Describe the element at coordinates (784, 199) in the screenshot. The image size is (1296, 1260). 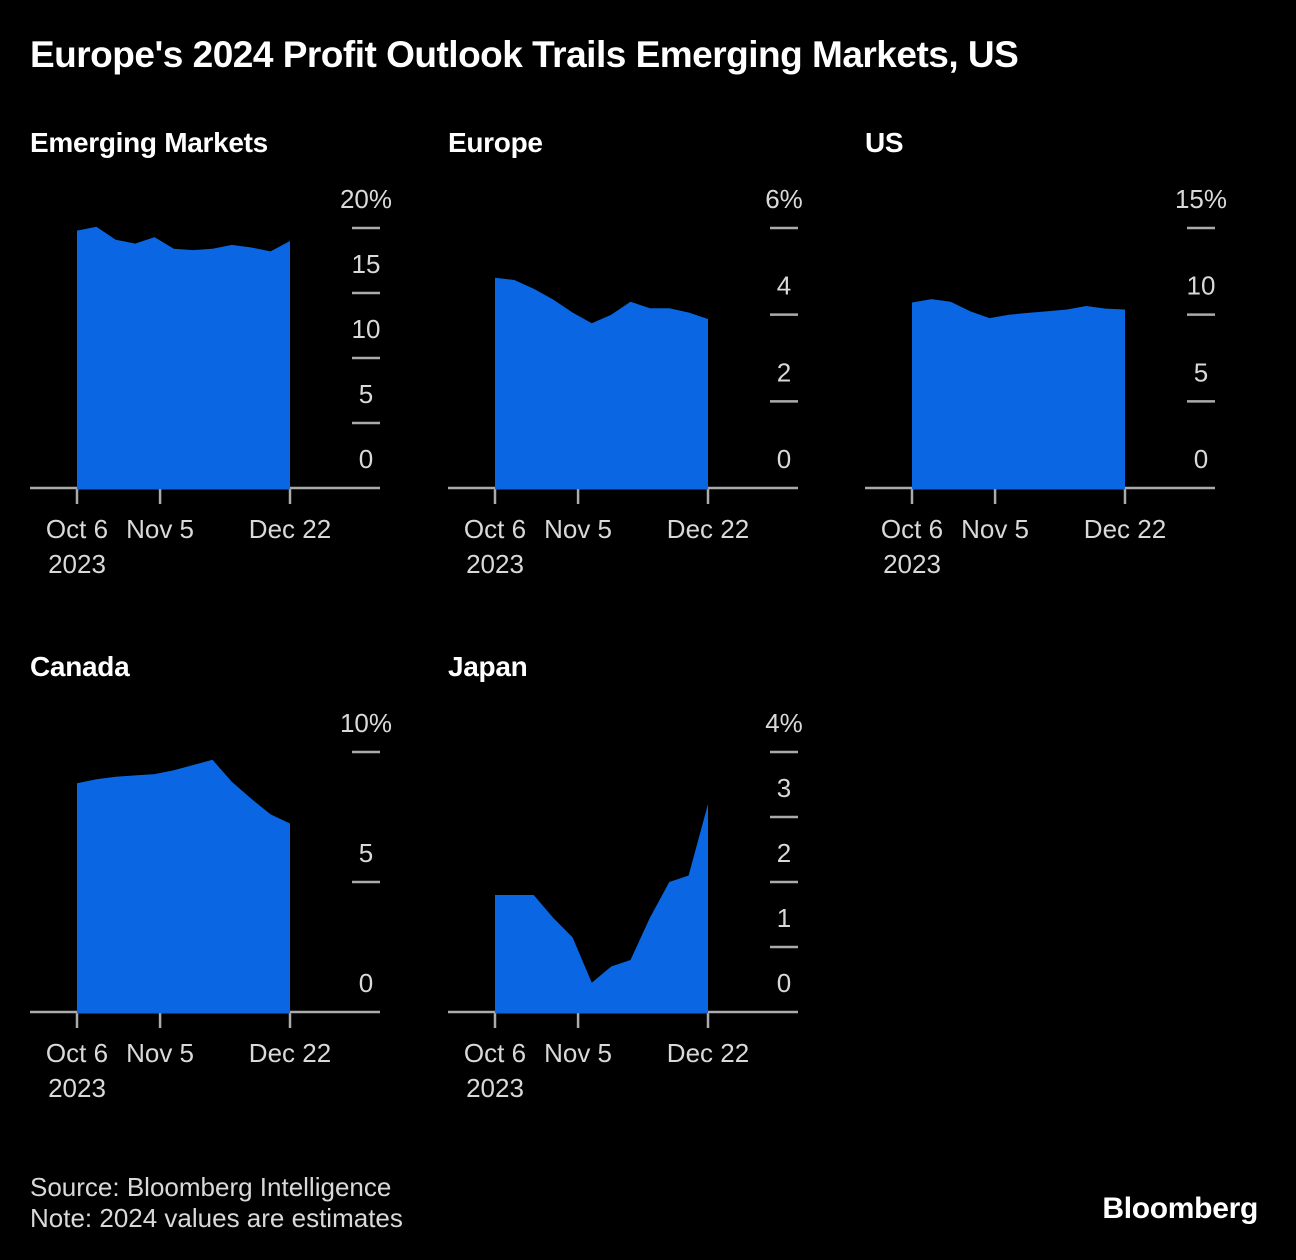
I see `y-tick-label: 6%` at that location.